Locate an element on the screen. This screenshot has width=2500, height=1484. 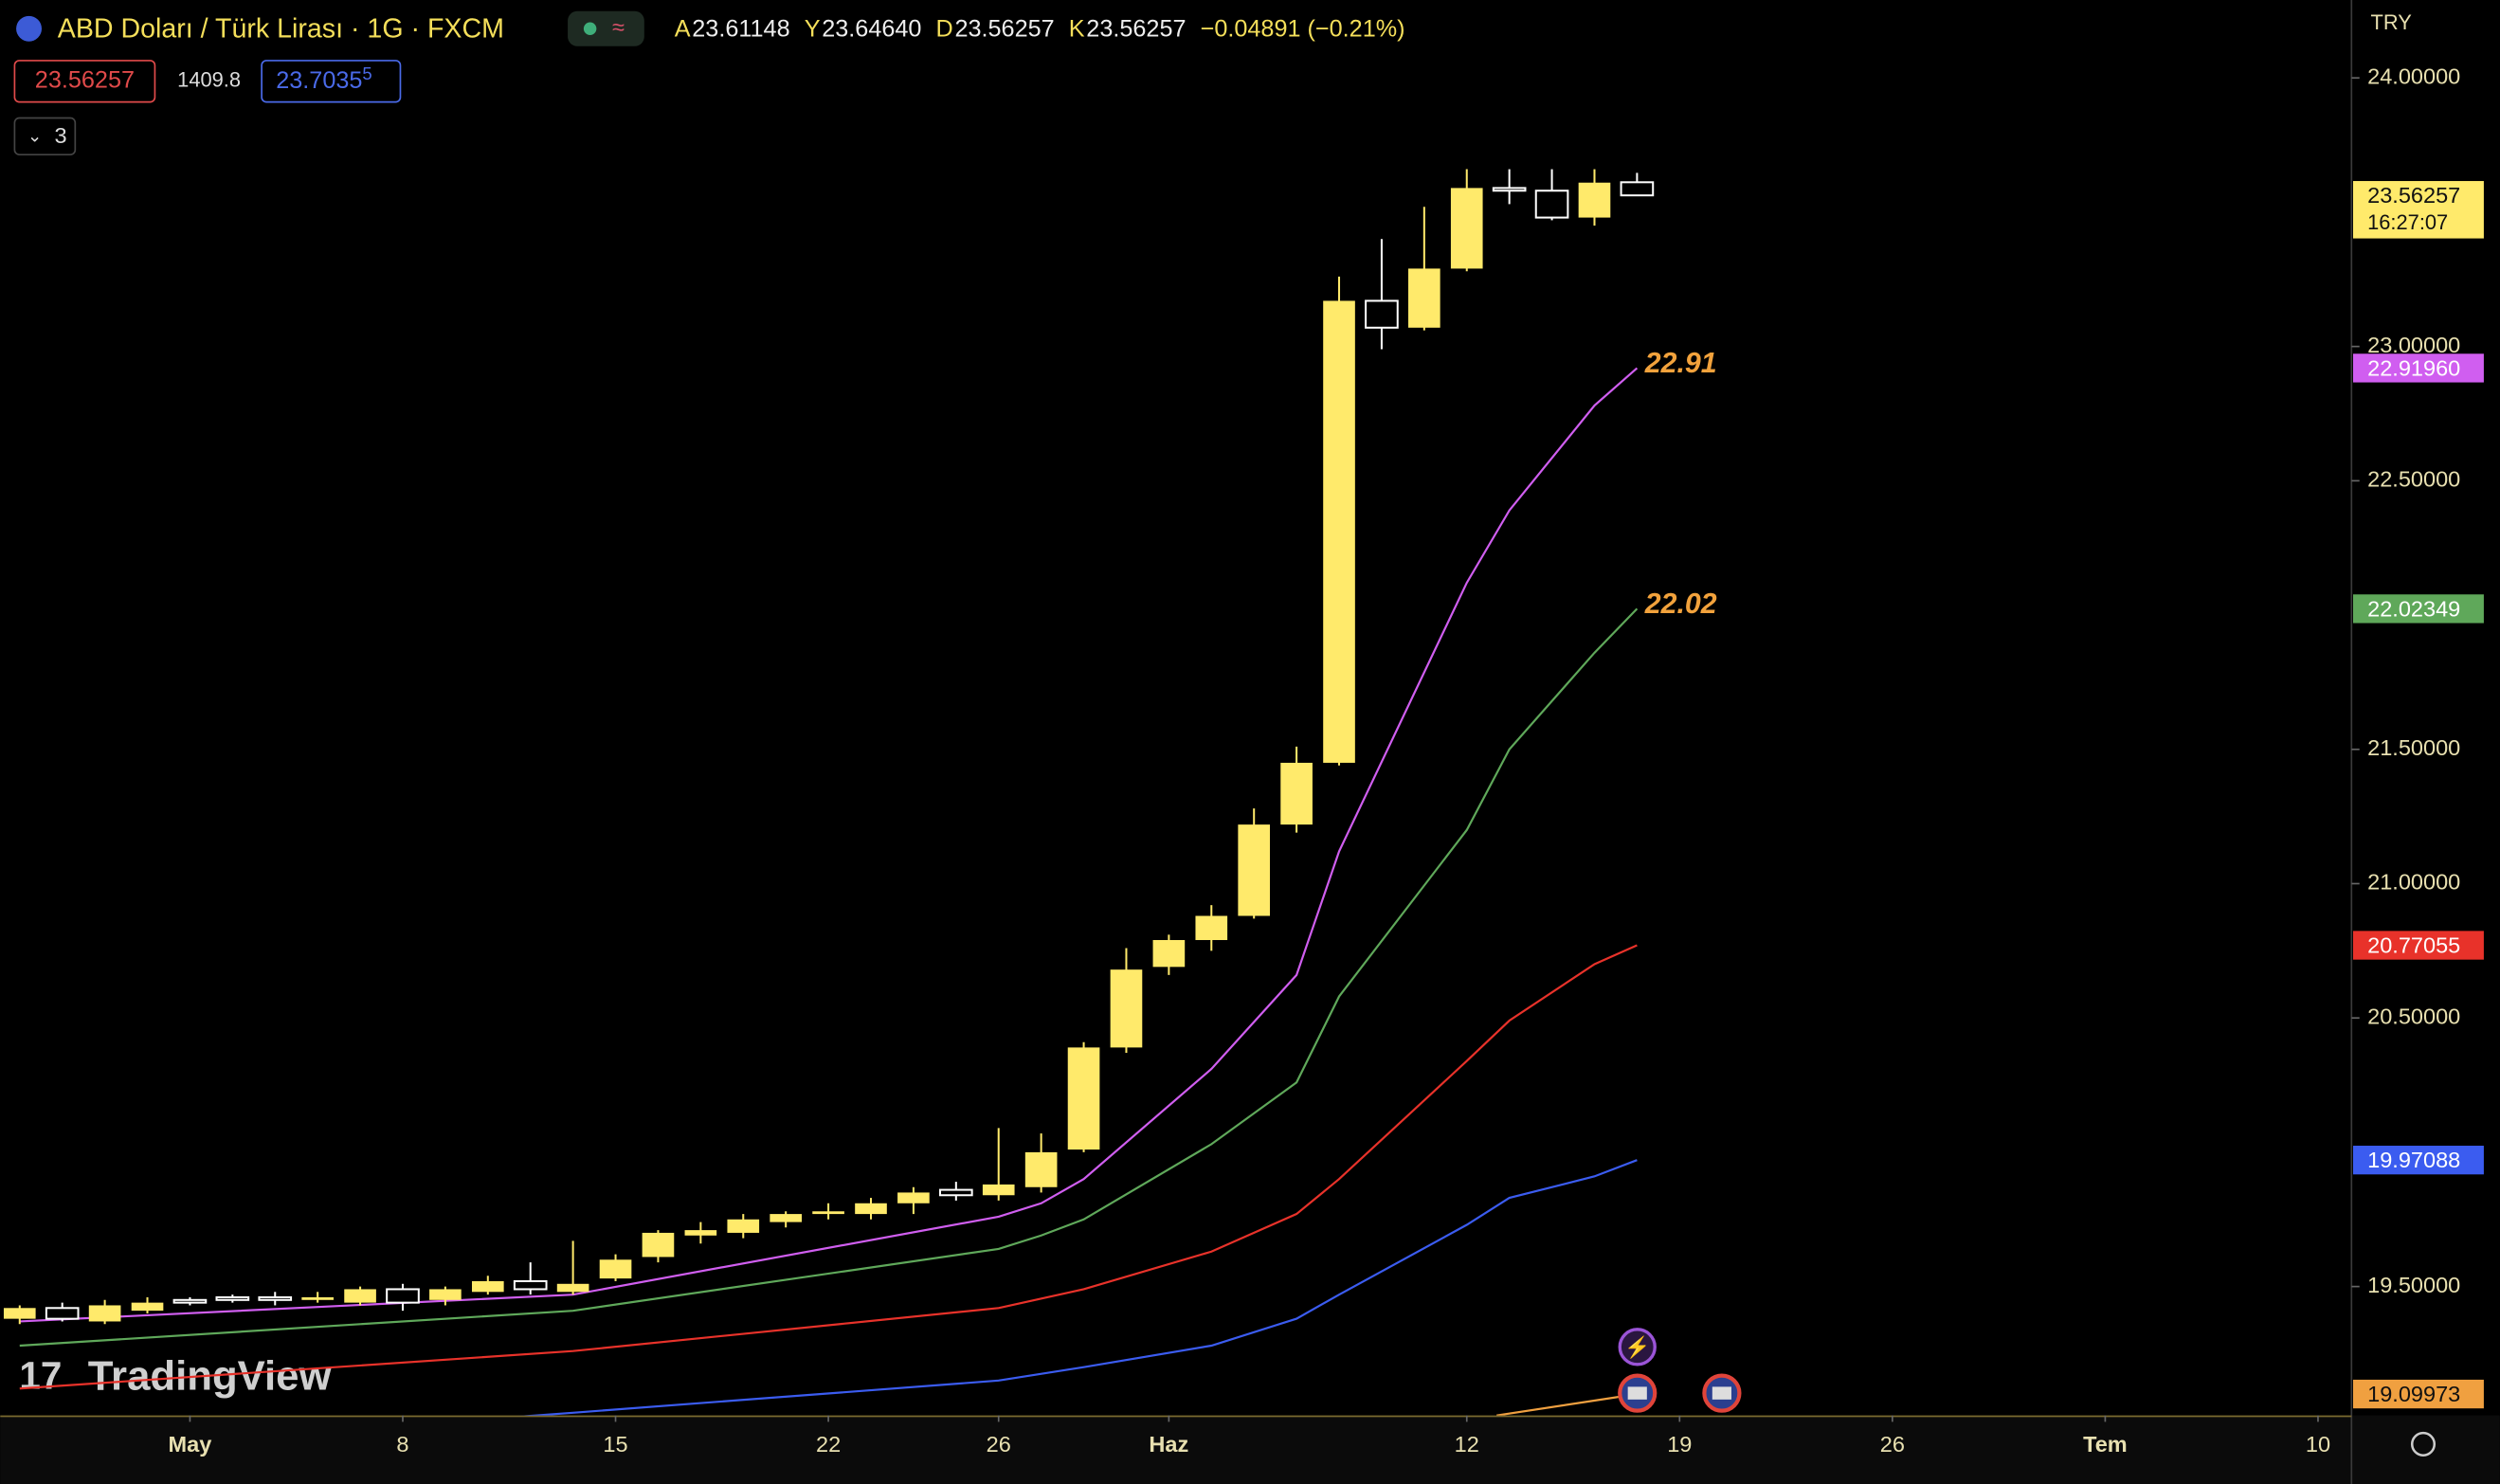
status-pill is located at coordinates (606, 28).